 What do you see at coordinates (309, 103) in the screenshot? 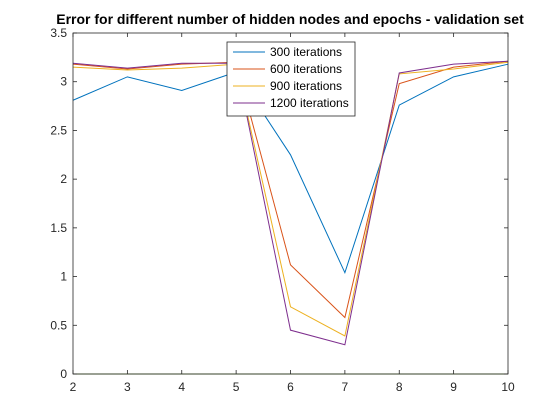
I see `legend-label-4: 1200 iterations` at bounding box center [309, 103].